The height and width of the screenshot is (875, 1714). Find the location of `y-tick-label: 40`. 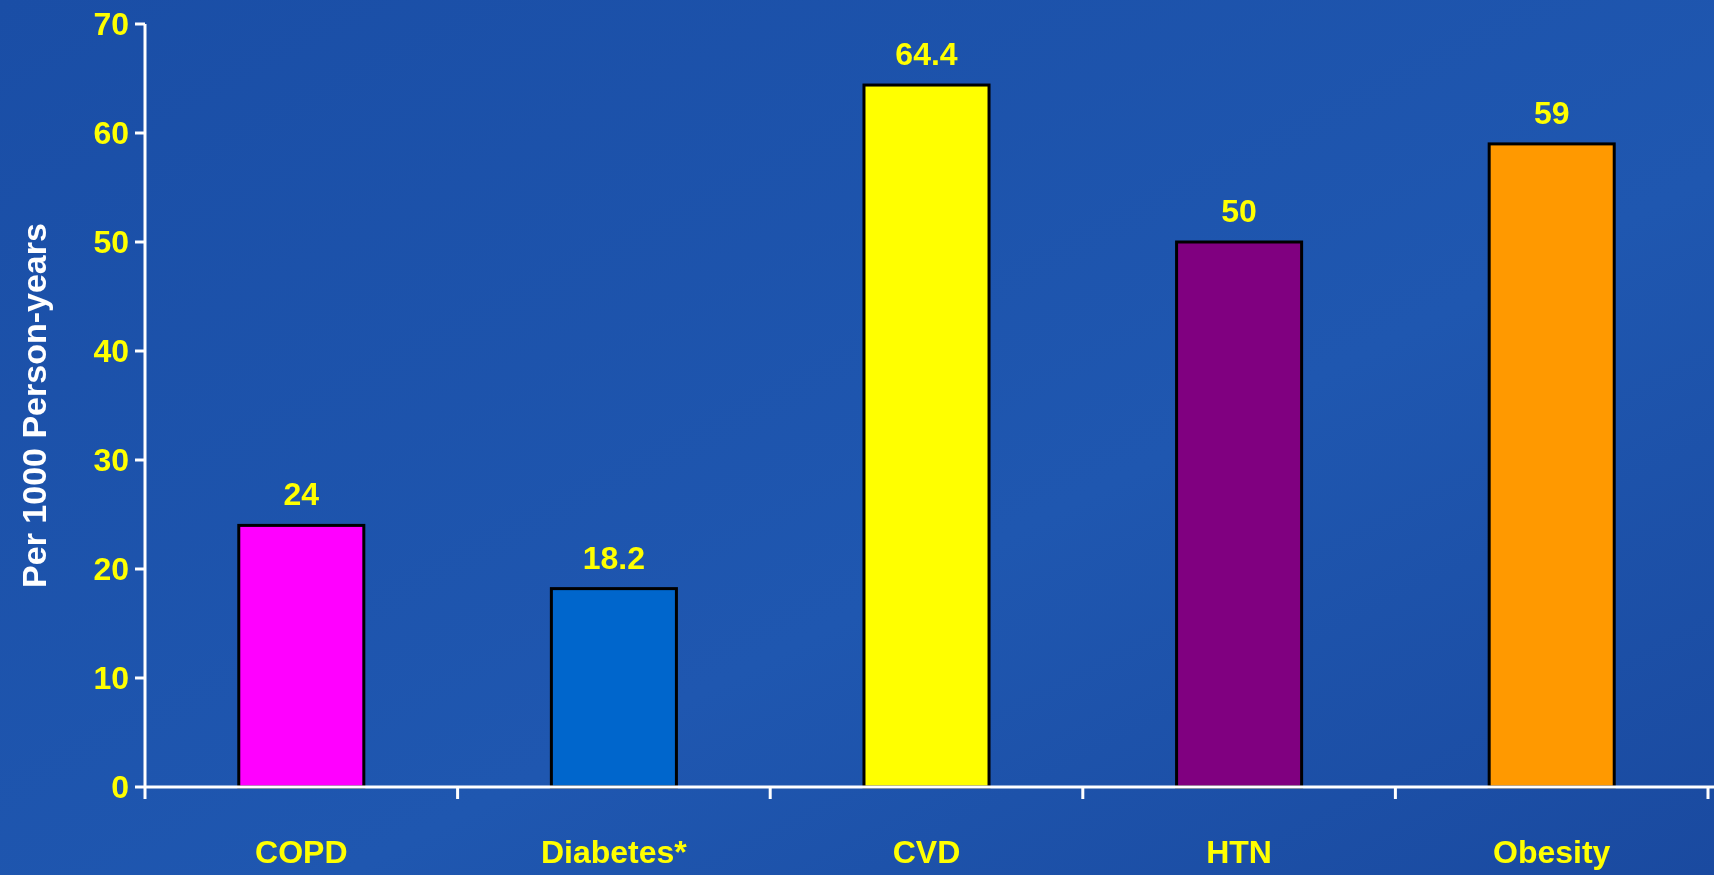

y-tick-label: 40 is located at coordinates (111, 351).